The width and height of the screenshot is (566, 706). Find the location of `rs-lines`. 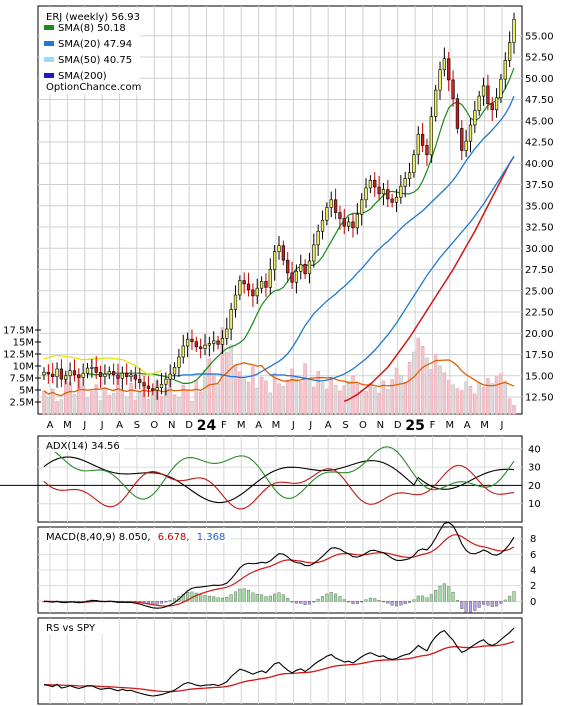

rs-lines is located at coordinates (279, 662).